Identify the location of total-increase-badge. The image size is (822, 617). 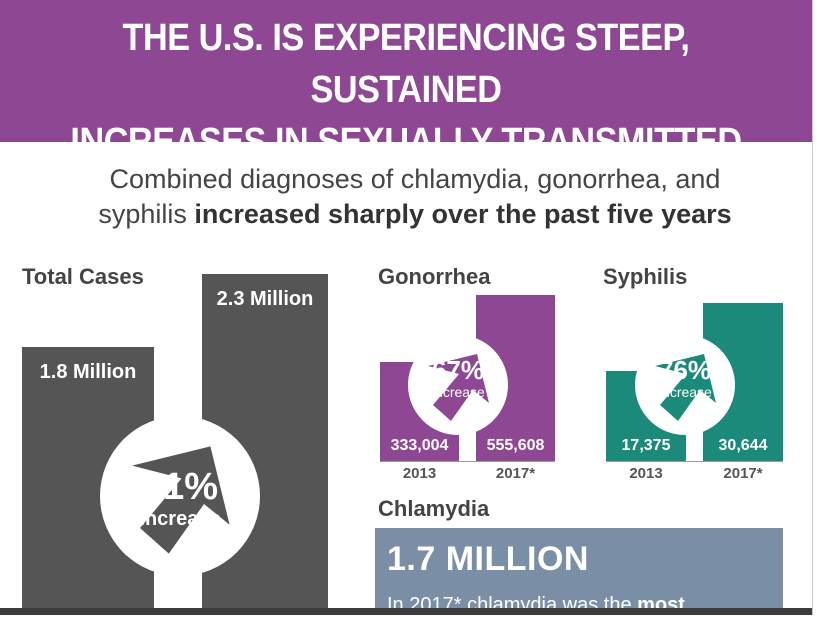
(180, 496).